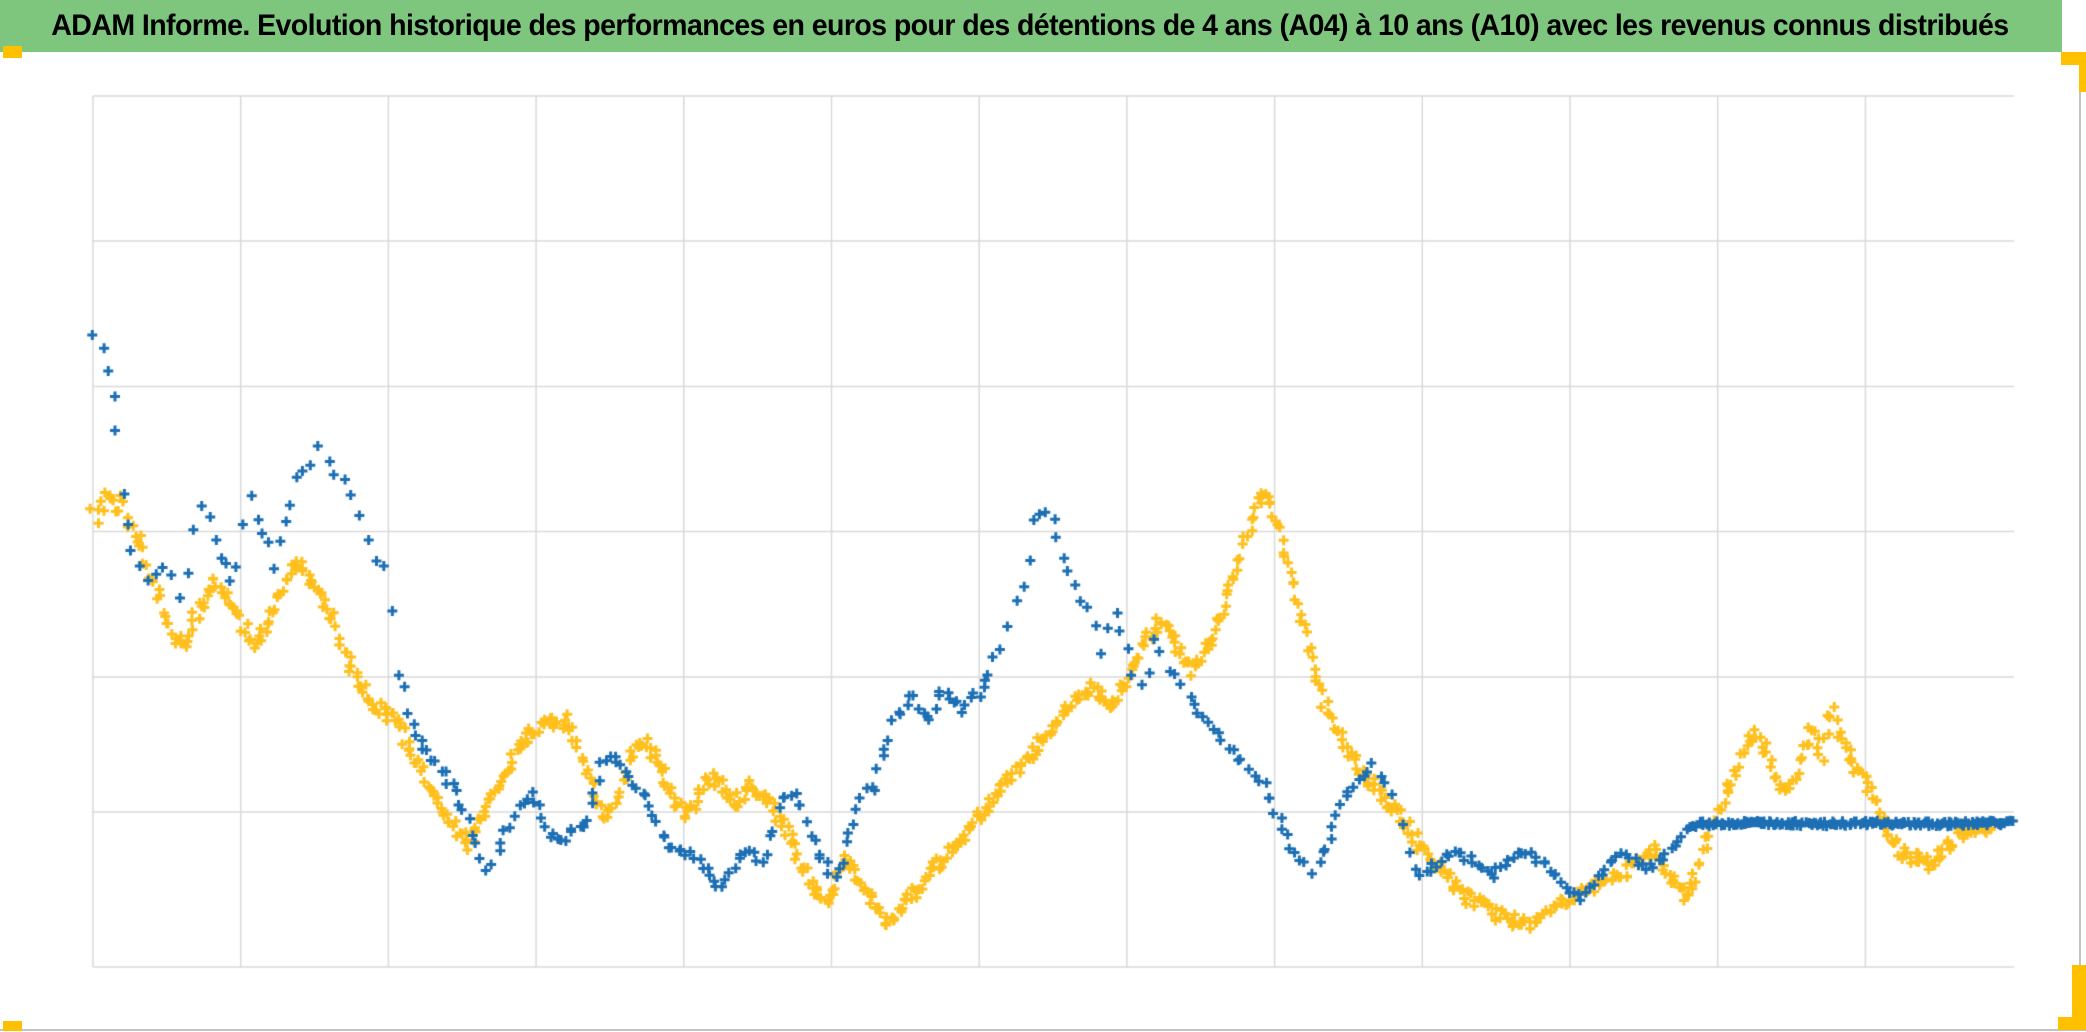  Describe the element at coordinates (2082, 72) in the screenshot. I see `corner-accent-top-right-v` at that location.